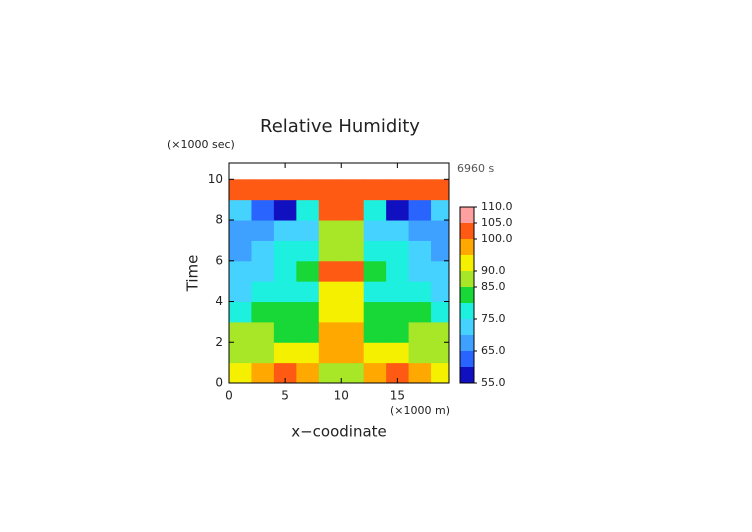  What do you see at coordinates (467, 295) in the screenshot?
I see `colorbar-frame` at bounding box center [467, 295].